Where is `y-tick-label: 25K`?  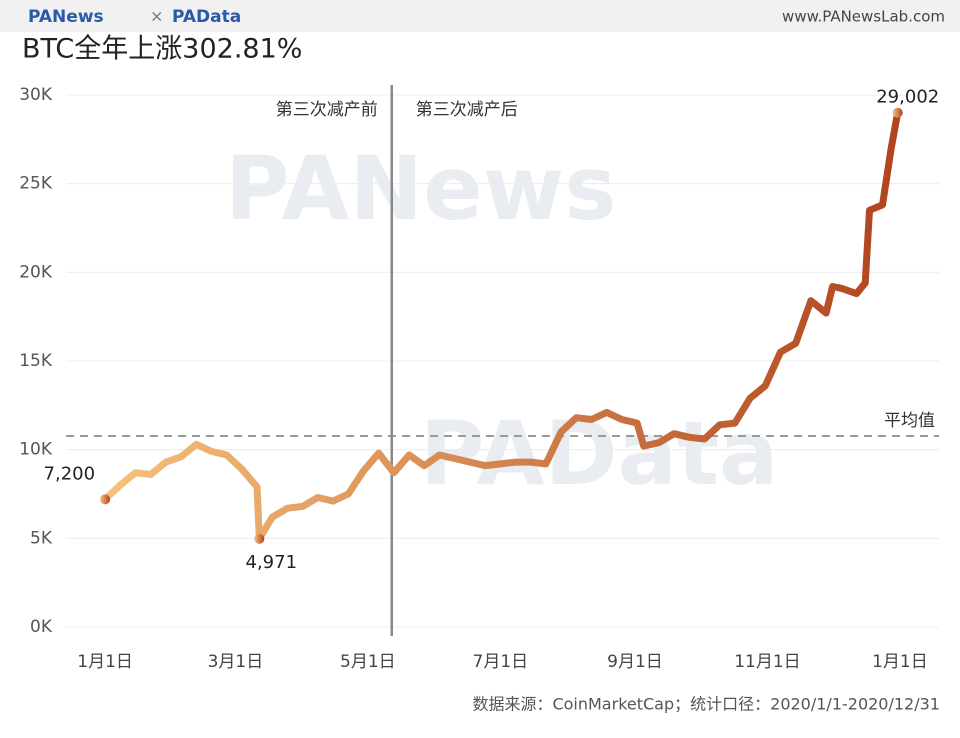
y-tick-label: 25K is located at coordinates (36, 184).